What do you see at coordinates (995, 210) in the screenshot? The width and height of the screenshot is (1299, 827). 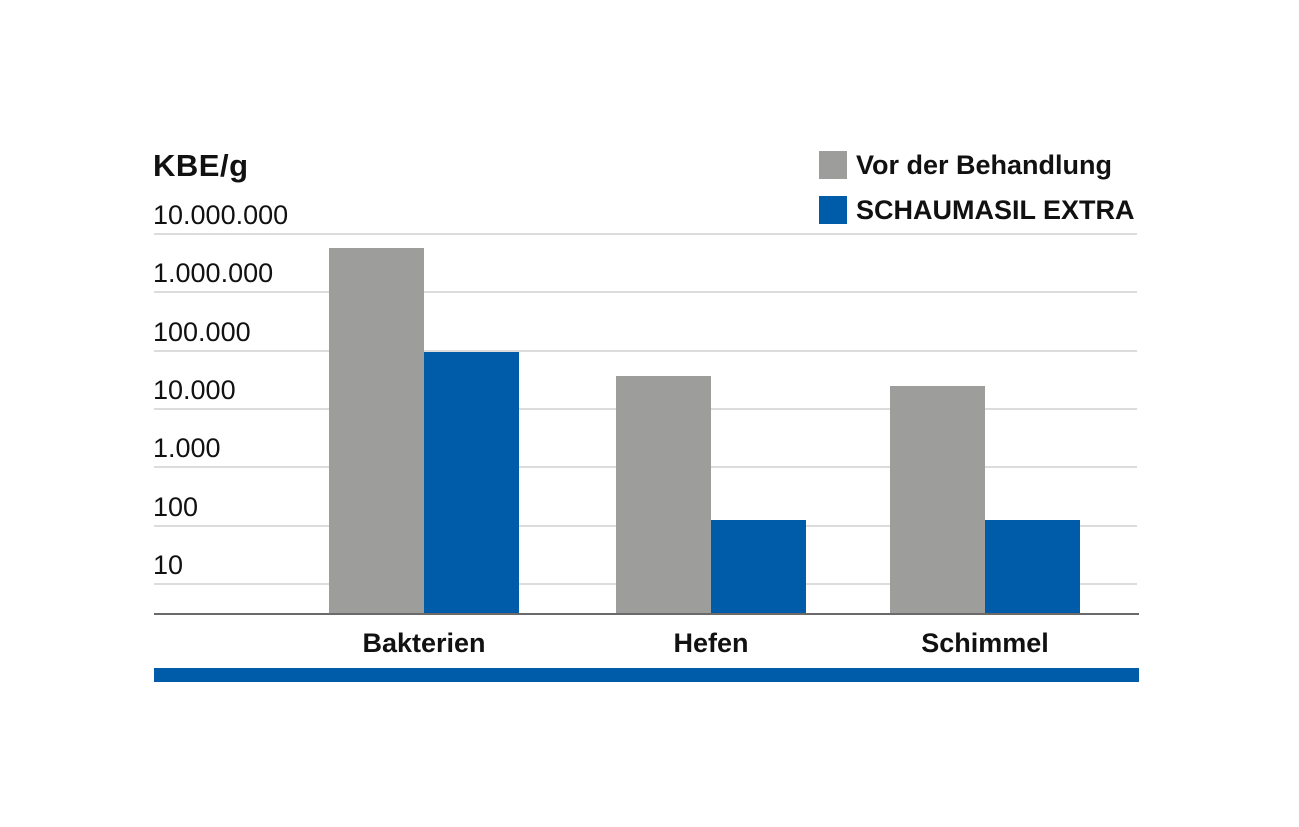 I see `legend-label: SCHAUMASIL EXTRA` at bounding box center [995, 210].